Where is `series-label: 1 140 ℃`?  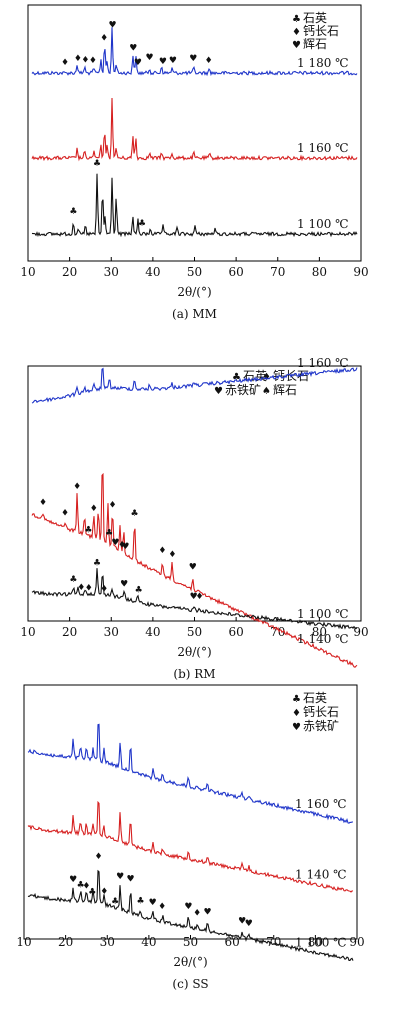
series-label: 1 140 ℃ is located at coordinates (321, 874).